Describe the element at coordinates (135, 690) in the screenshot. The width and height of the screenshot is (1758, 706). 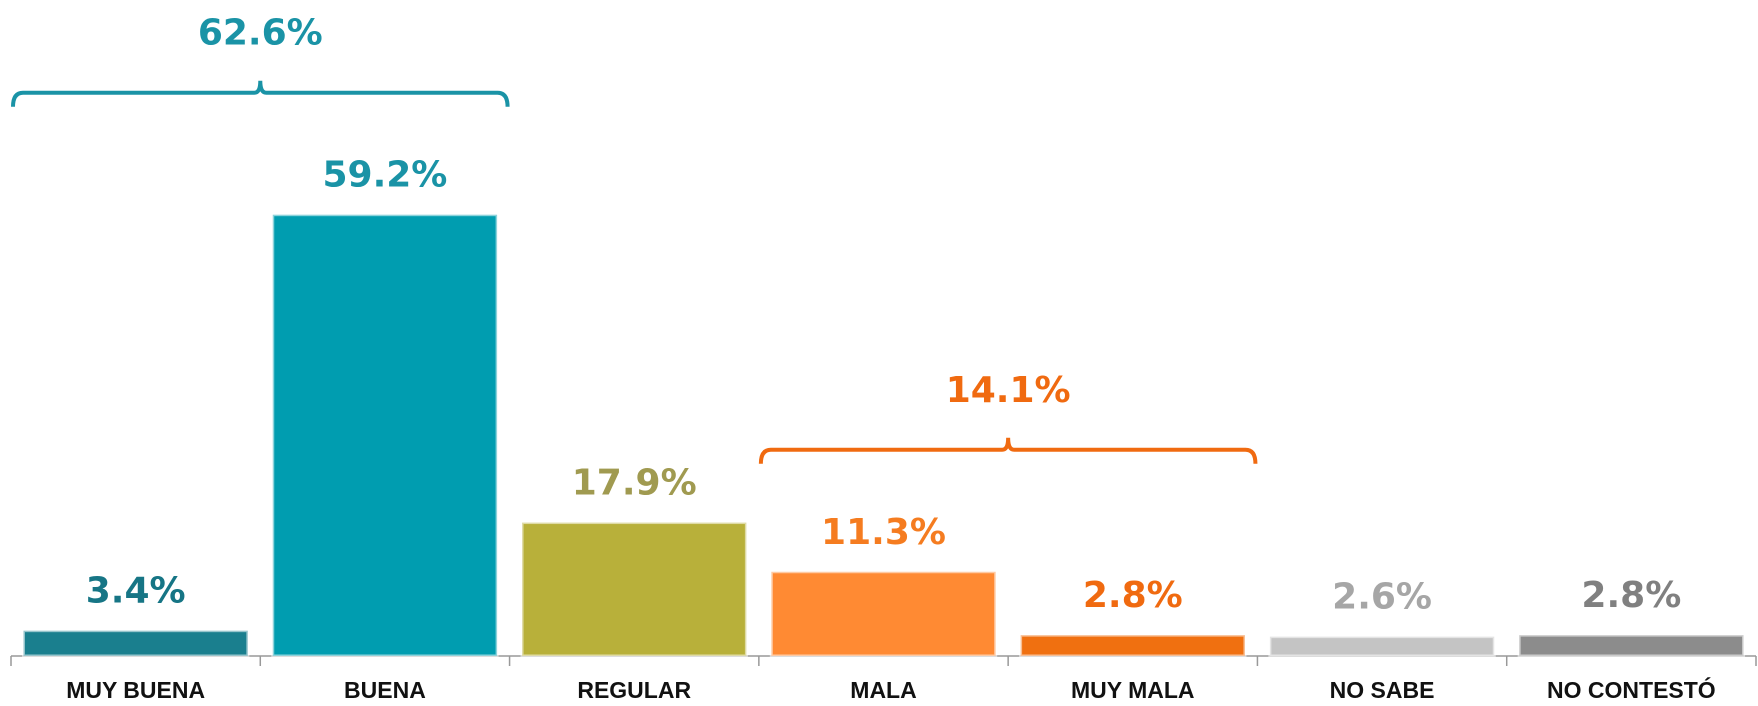
I see `x-tick-label: MUY BUENA` at that location.